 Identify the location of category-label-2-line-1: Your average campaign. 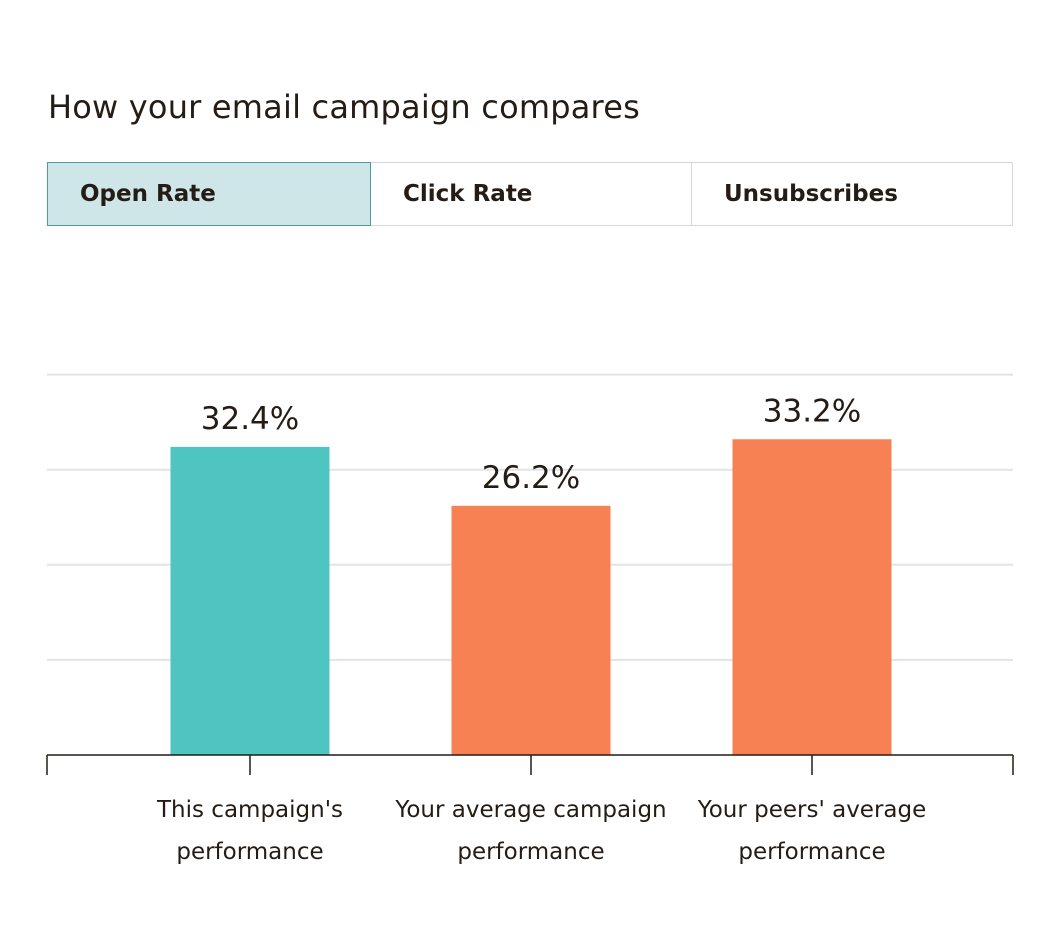
(530, 810).